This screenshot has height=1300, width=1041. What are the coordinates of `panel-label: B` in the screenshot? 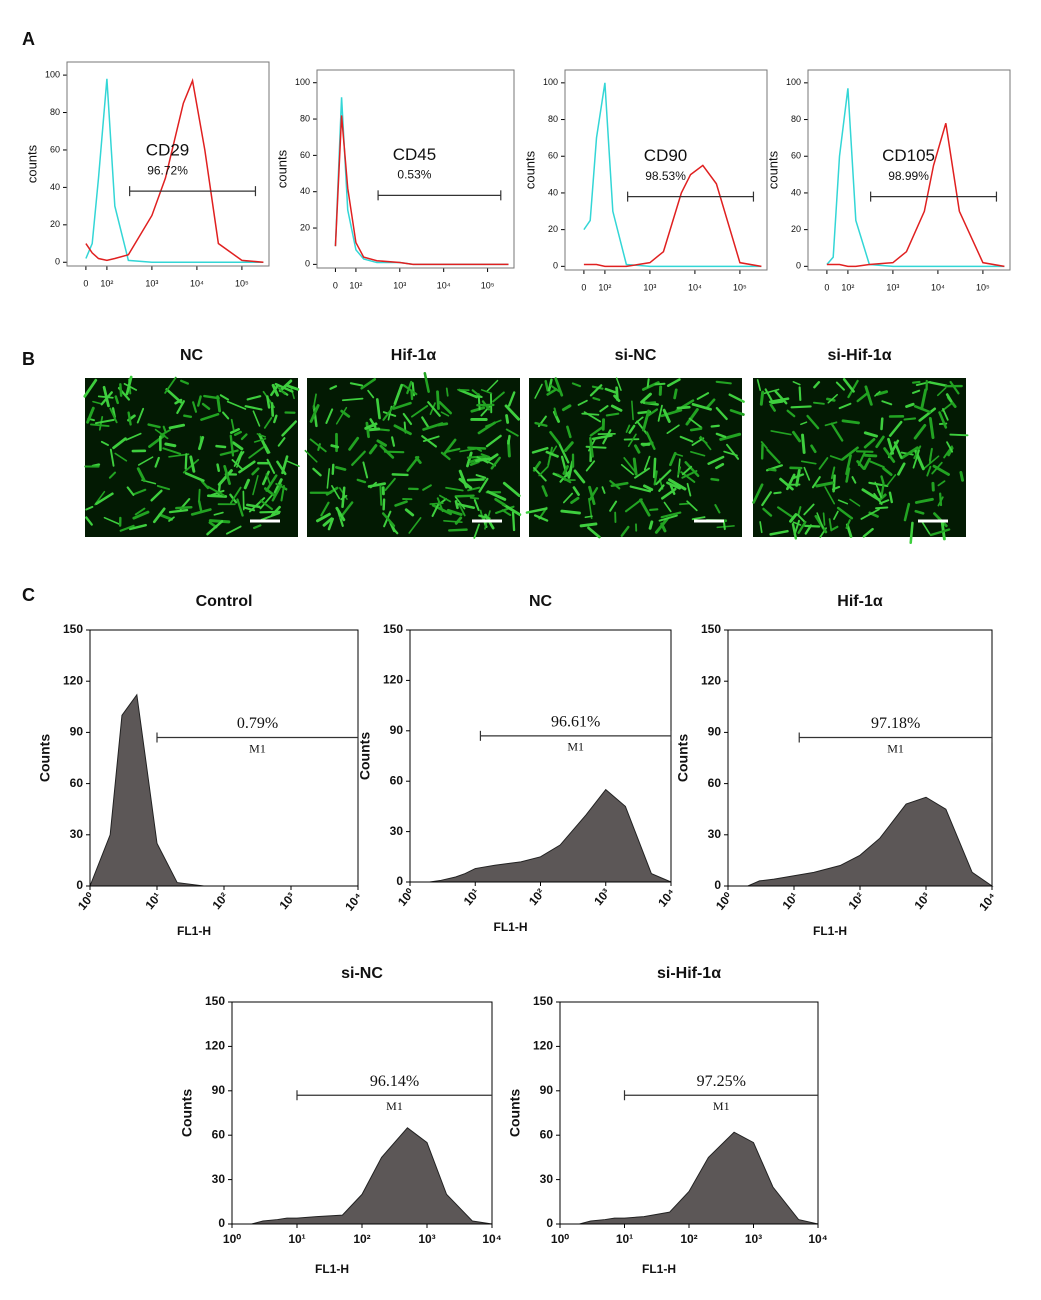 It's located at (28, 359).